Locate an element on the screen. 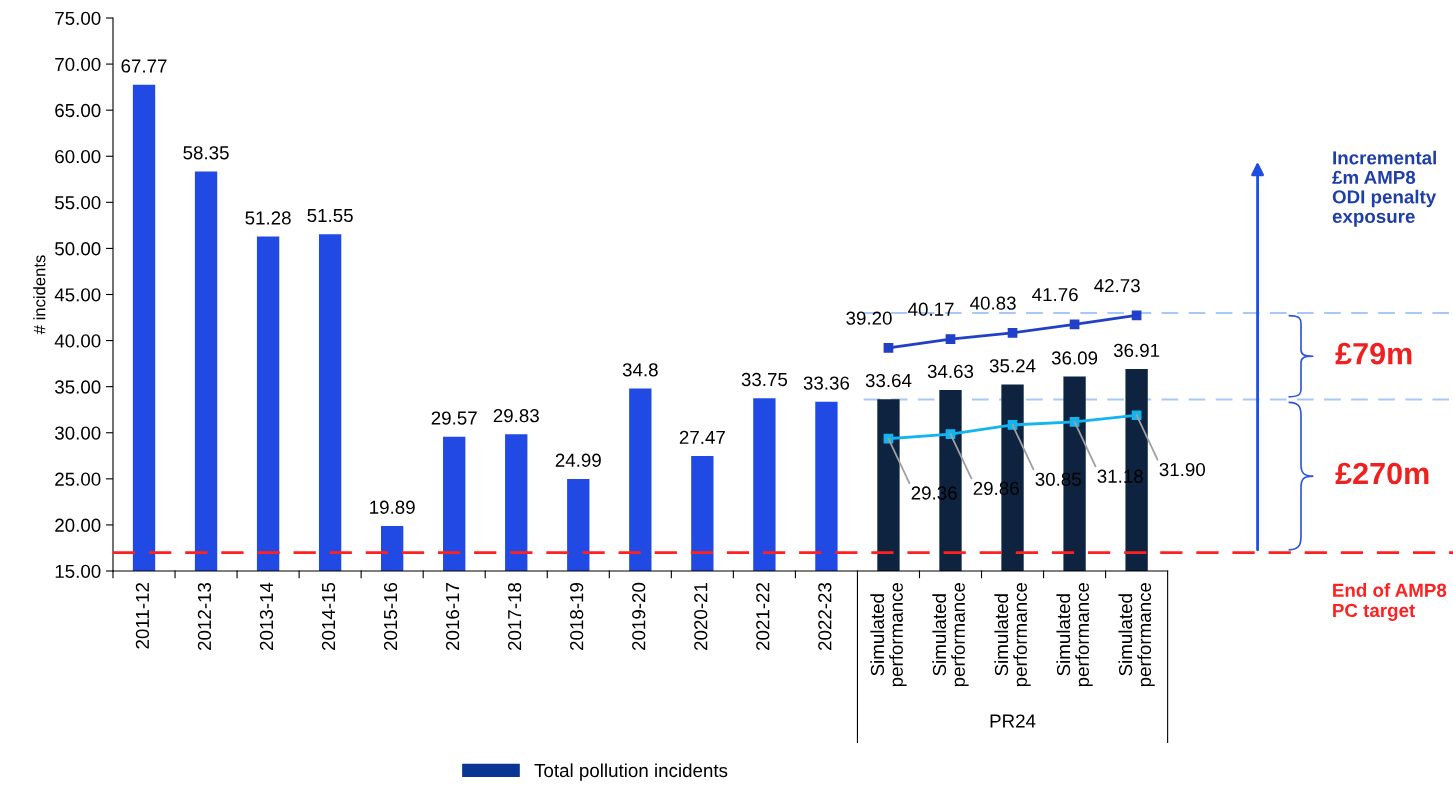 Image resolution: width=1453 pixels, height=797 pixels. data-label: 34.8 is located at coordinates (640, 370).